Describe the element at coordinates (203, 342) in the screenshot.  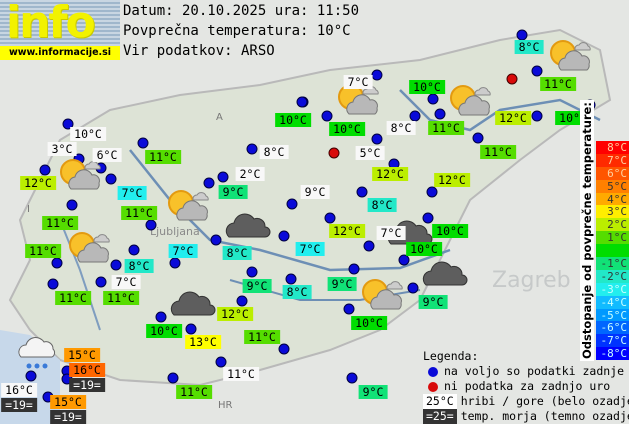
I see `station-temp-station: 13°C` at that location.